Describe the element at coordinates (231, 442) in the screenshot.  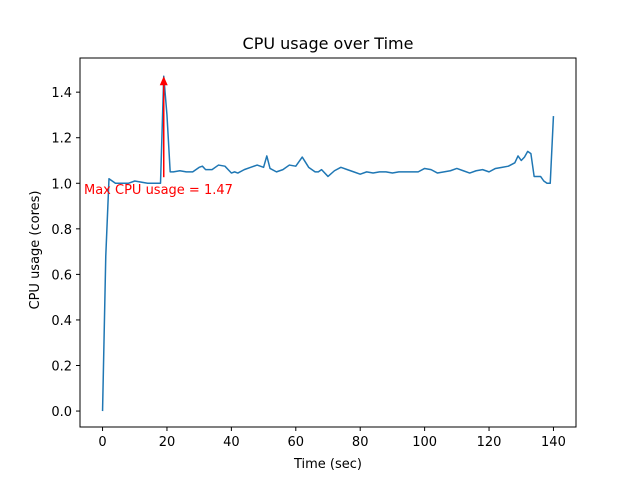
I see `x-tick-label: 40` at that location.